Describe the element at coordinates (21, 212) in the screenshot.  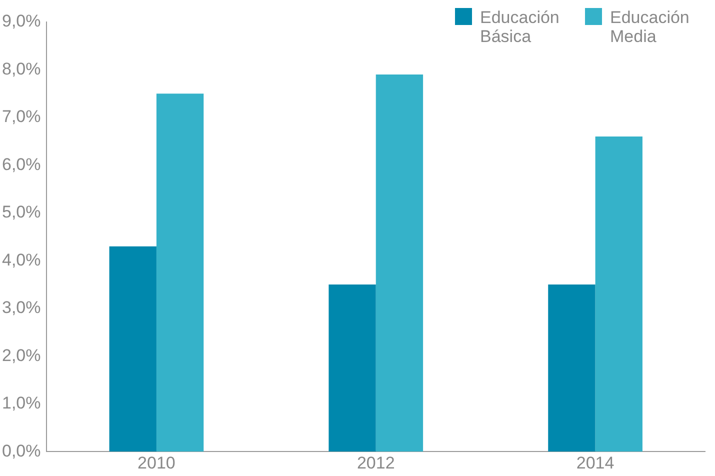
I see `y-tick-label: 5,0%` at that location.